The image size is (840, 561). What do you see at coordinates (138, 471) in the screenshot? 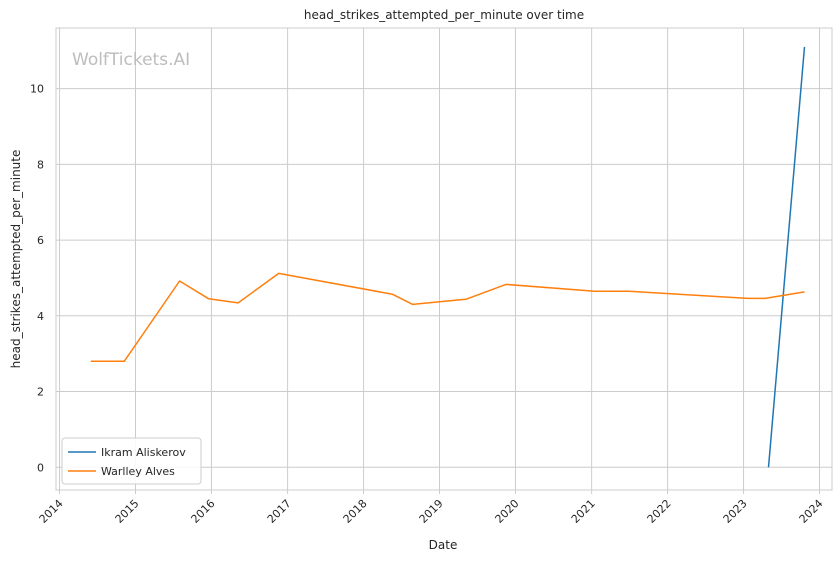
I see `legend-label-warlley-alves: Warlley Alves` at bounding box center [138, 471].